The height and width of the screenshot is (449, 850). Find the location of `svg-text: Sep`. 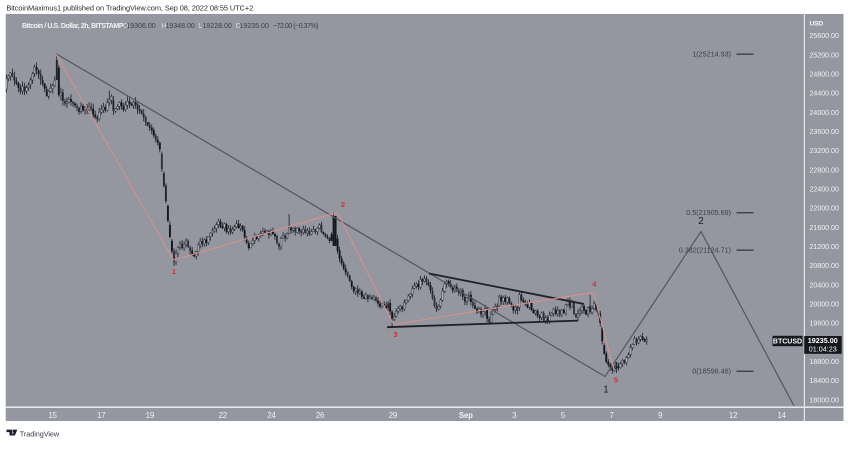

svg-text: Sep is located at coordinates (466, 415).